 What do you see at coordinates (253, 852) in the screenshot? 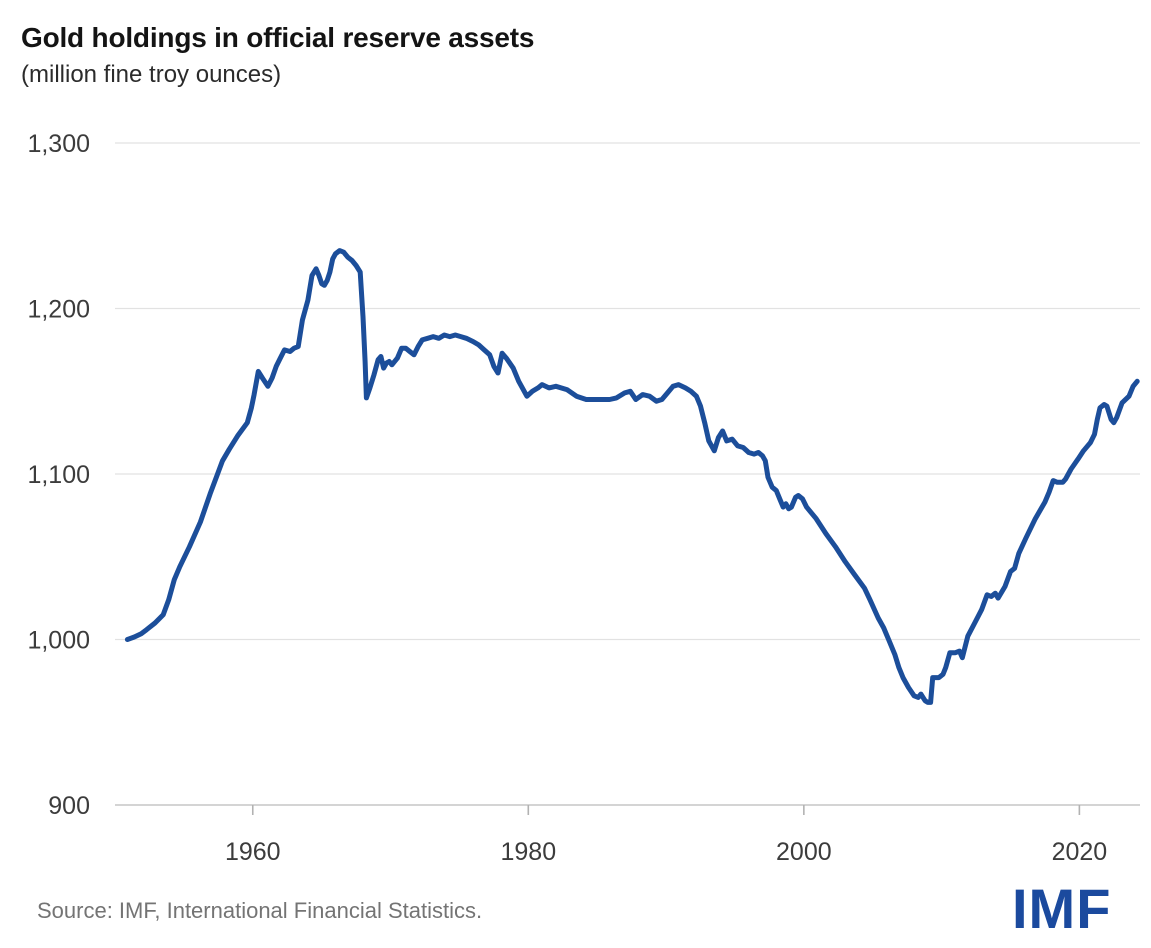
I see `x-axis-tick-label: 1960` at bounding box center [253, 852].